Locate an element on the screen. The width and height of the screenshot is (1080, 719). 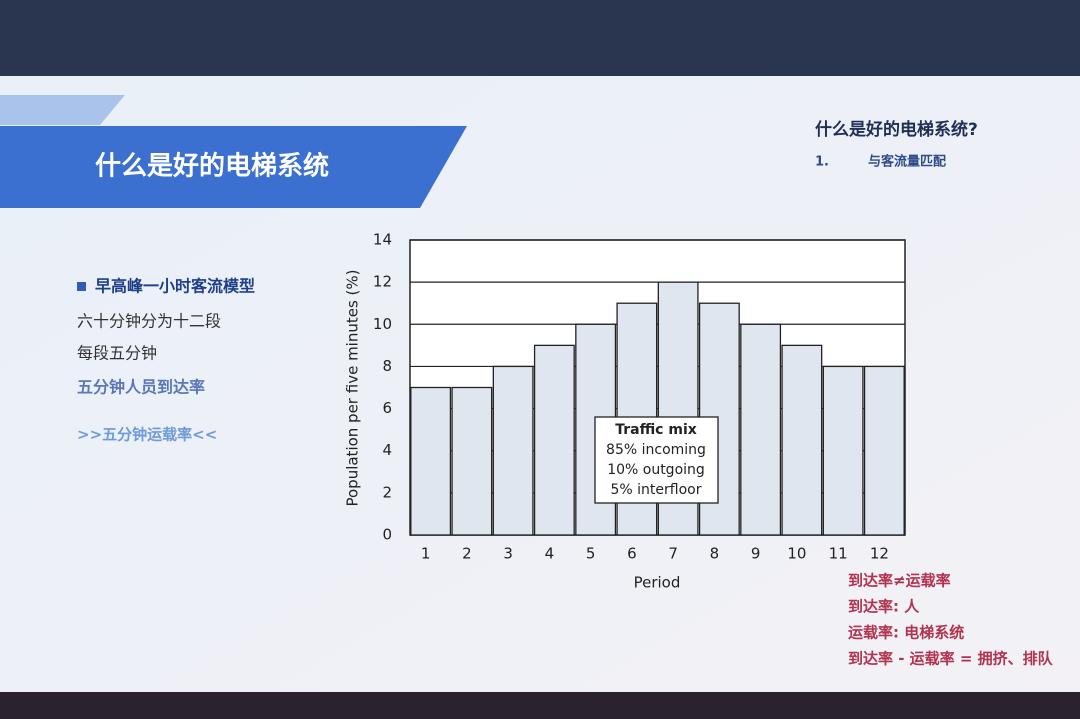
x-tick-label: 5 is located at coordinates (591, 554).